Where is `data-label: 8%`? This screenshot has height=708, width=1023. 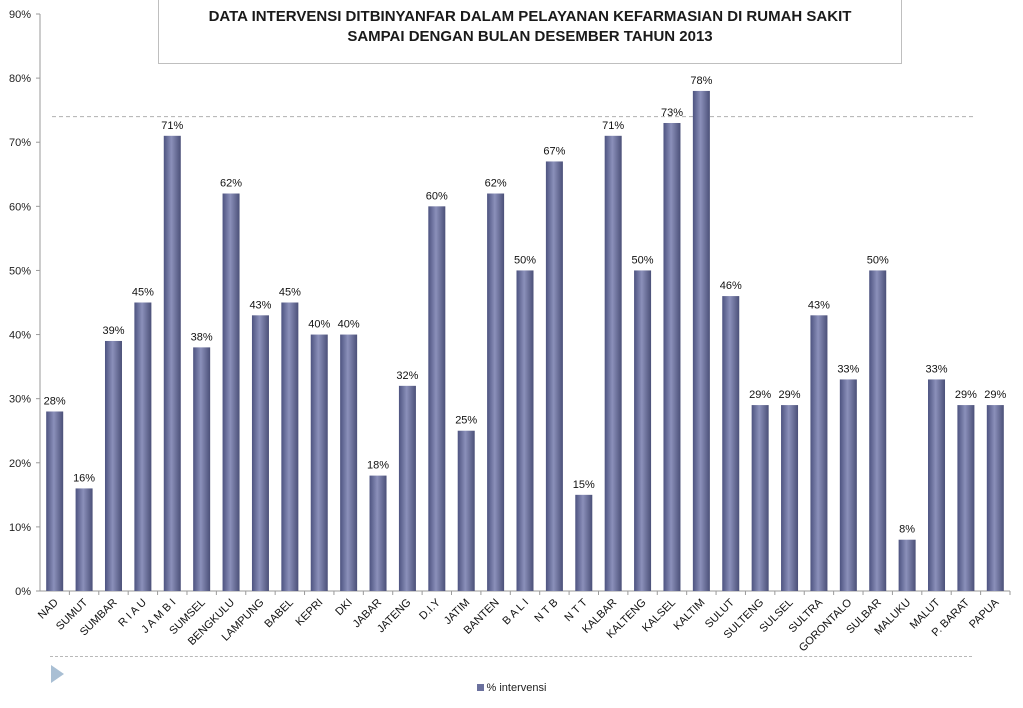 data-label: 8% is located at coordinates (907, 530).